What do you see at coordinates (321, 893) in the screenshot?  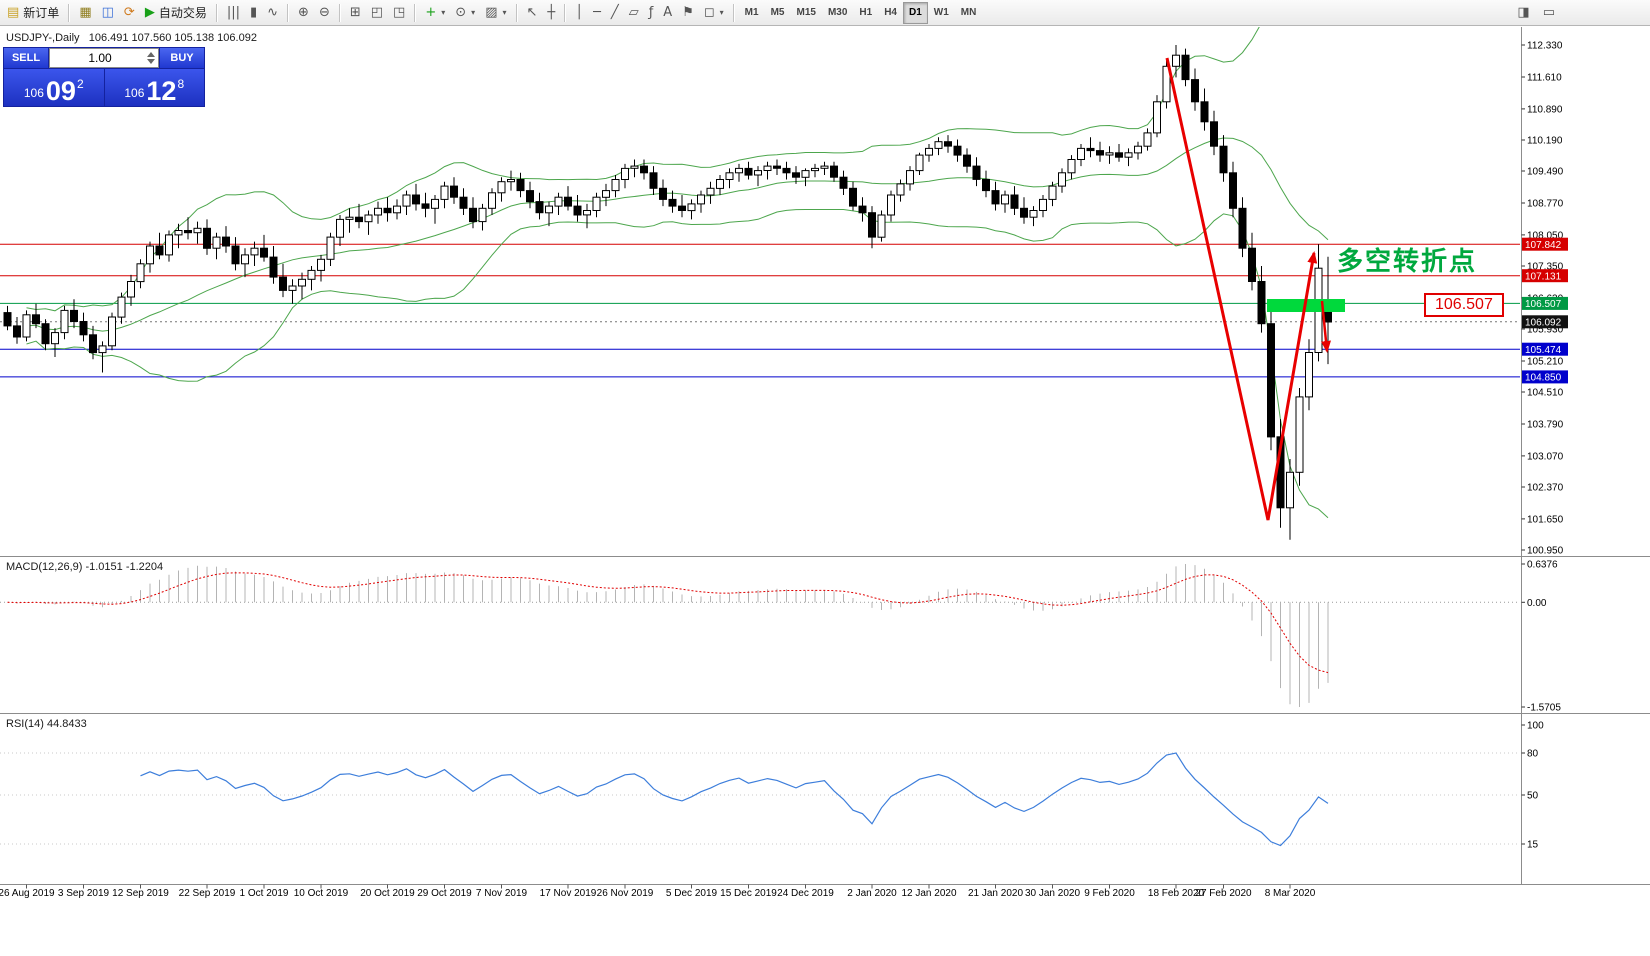 I see `svg-text: 10 Oct 2019` at bounding box center [321, 893].